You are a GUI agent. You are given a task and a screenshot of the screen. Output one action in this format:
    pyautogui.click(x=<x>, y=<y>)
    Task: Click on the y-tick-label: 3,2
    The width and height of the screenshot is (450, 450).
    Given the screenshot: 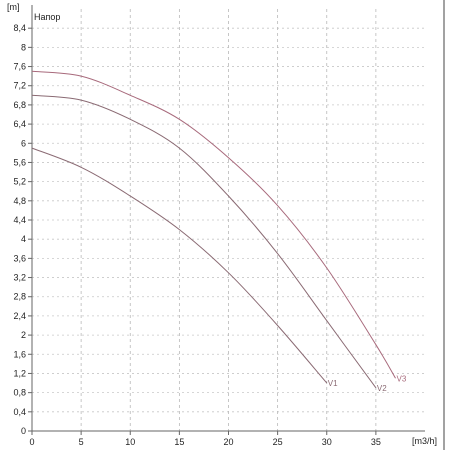 What is the action you would take?
    pyautogui.click(x=19, y=278)
    